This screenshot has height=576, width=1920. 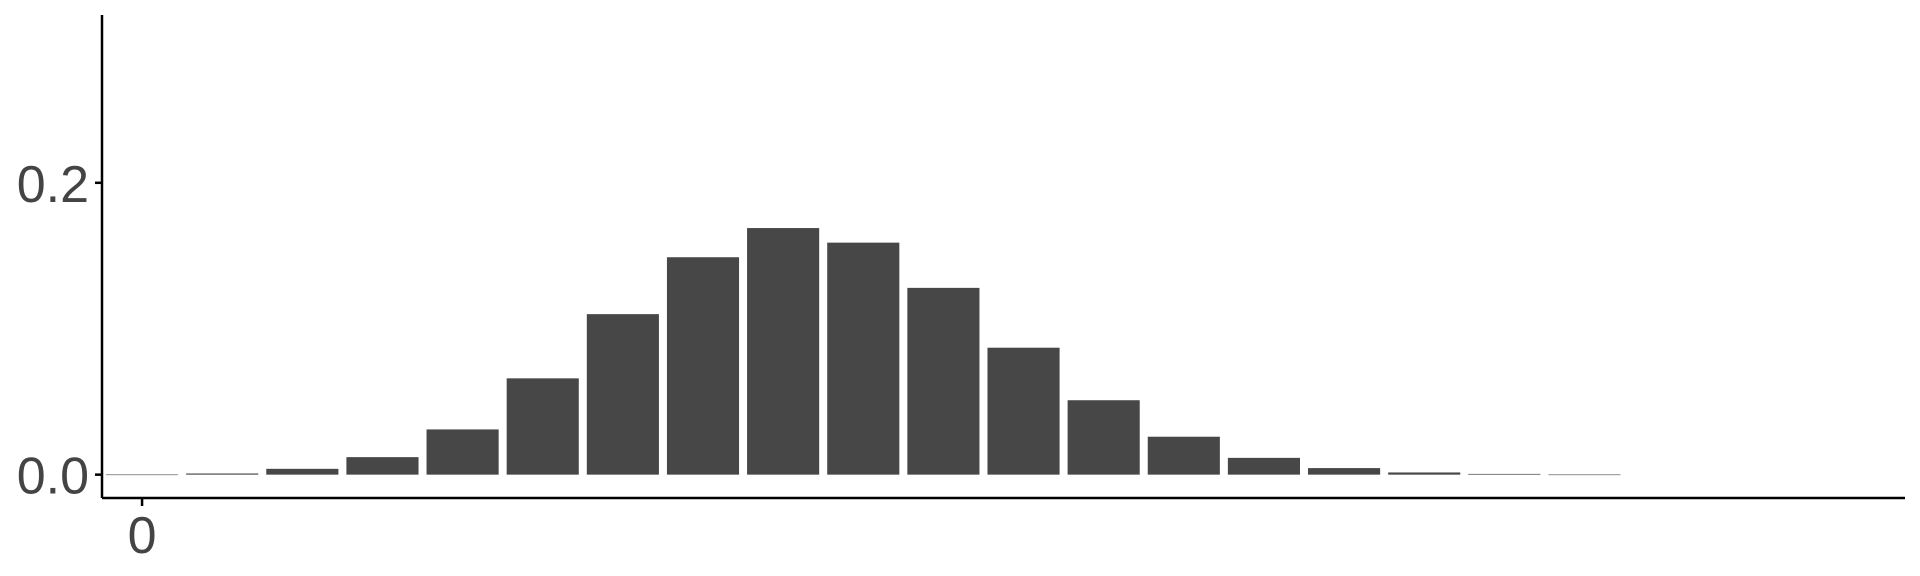 I want to click on x-tick-label: 0, so click(x=142, y=536).